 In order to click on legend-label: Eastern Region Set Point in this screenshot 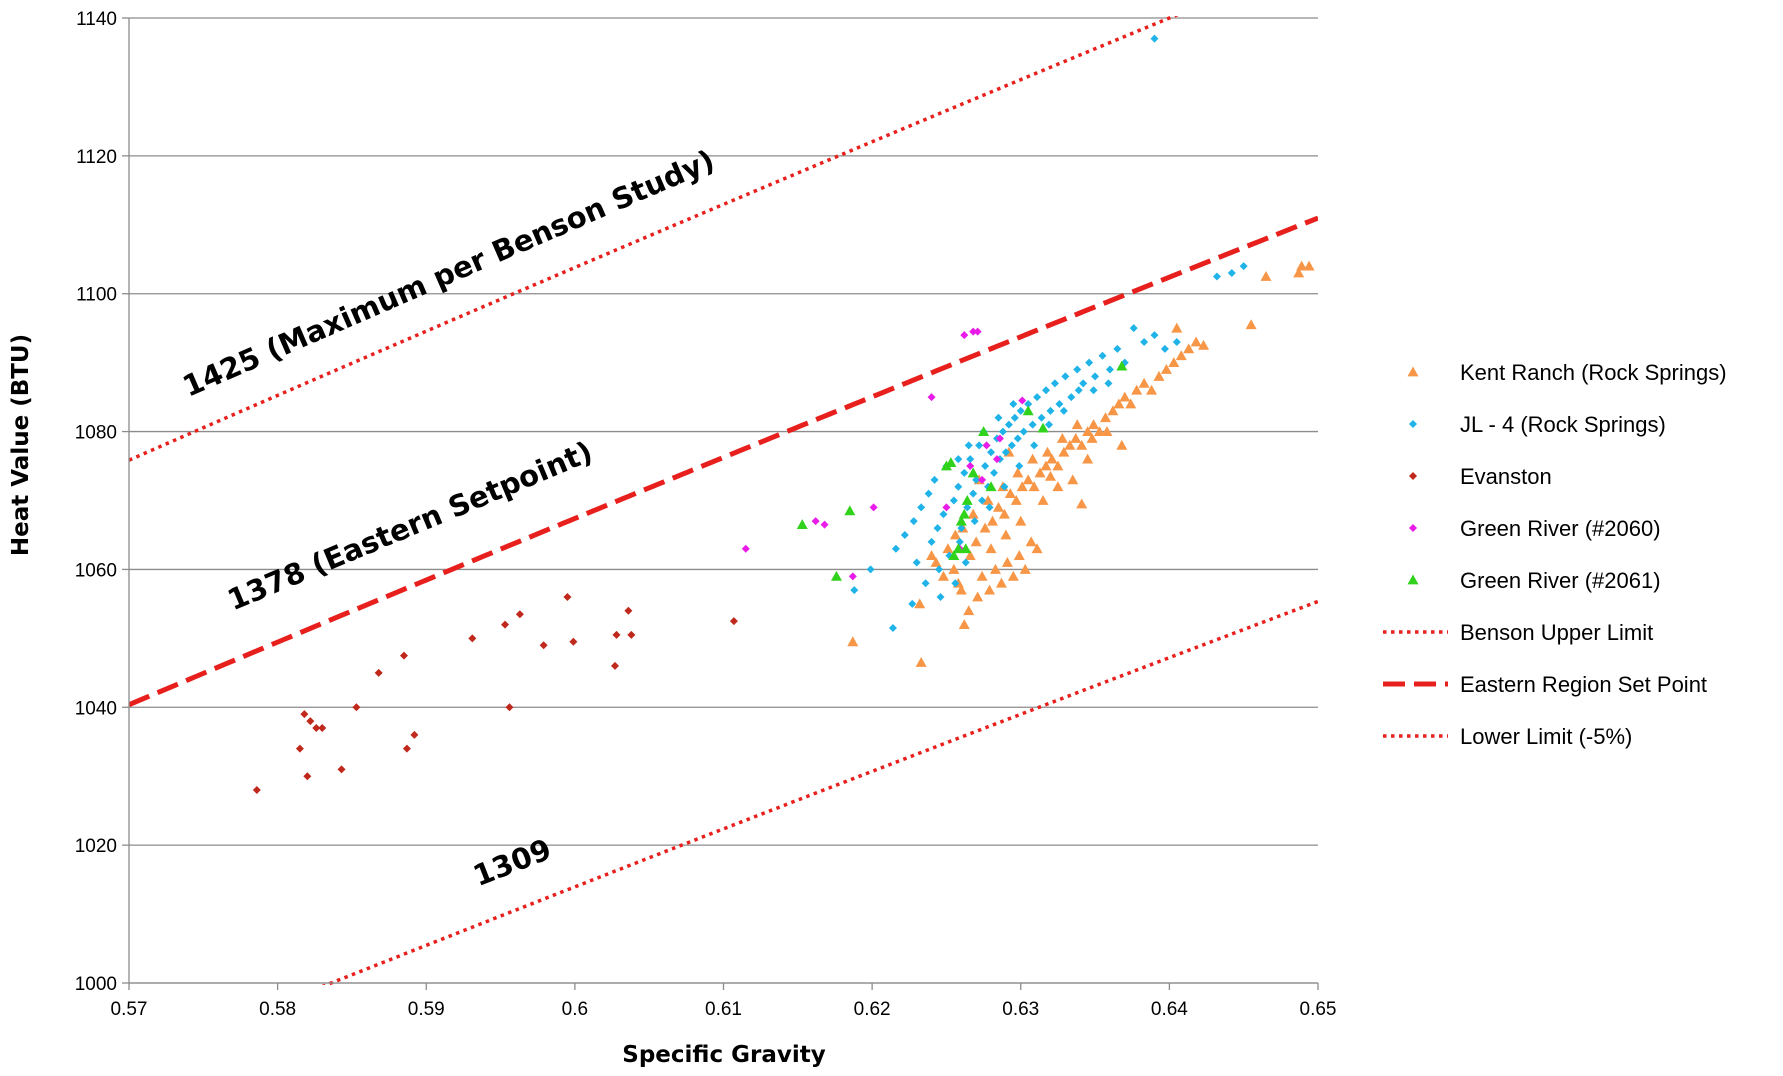, I will do `click(1583, 684)`.